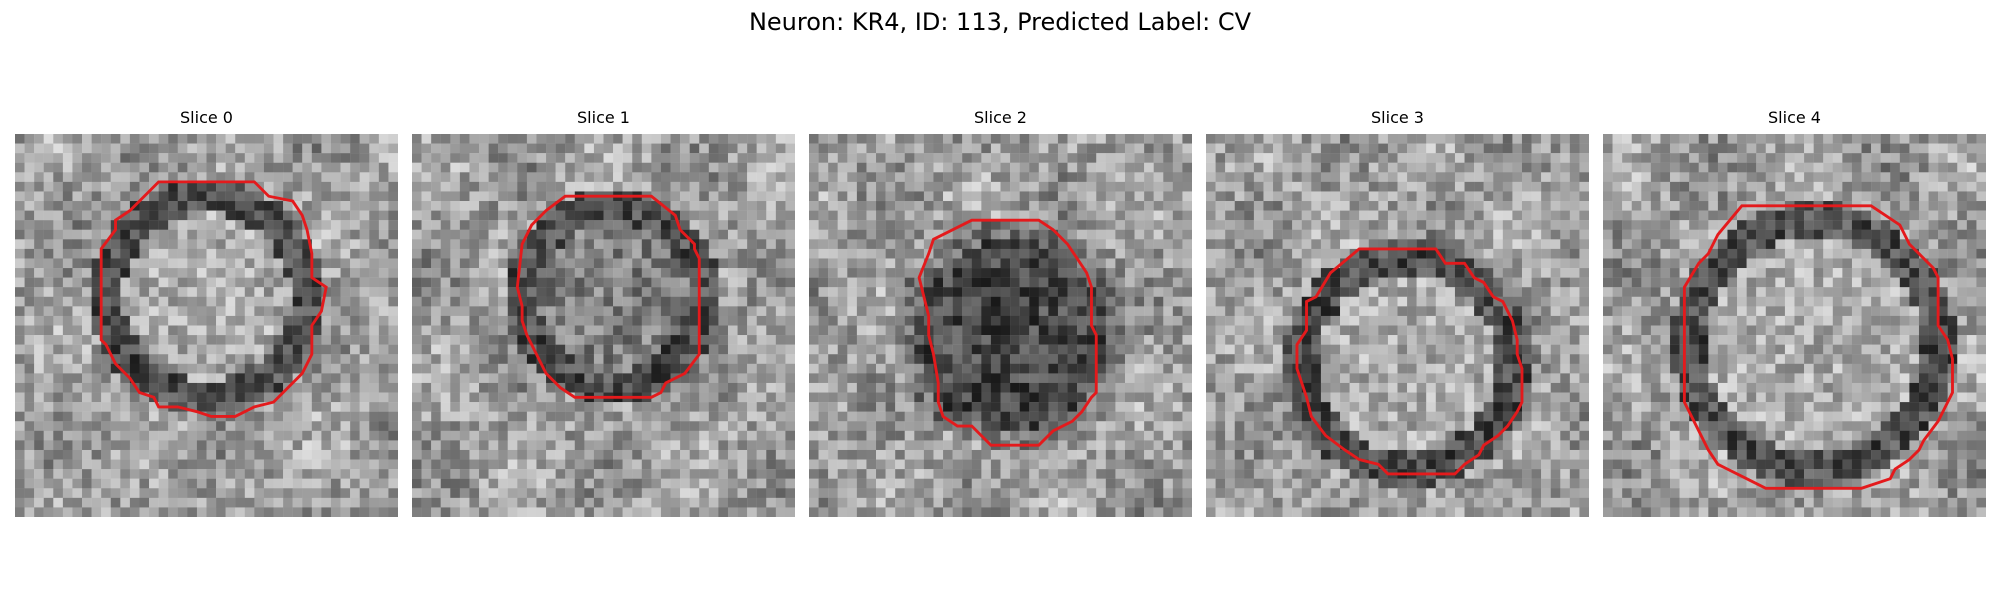 The width and height of the screenshot is (2000, 600). What do you see at coordinates (1794, 117) in the screenshot?
I see `slice-title: Slice 4` at bounding box center [1794, 117].